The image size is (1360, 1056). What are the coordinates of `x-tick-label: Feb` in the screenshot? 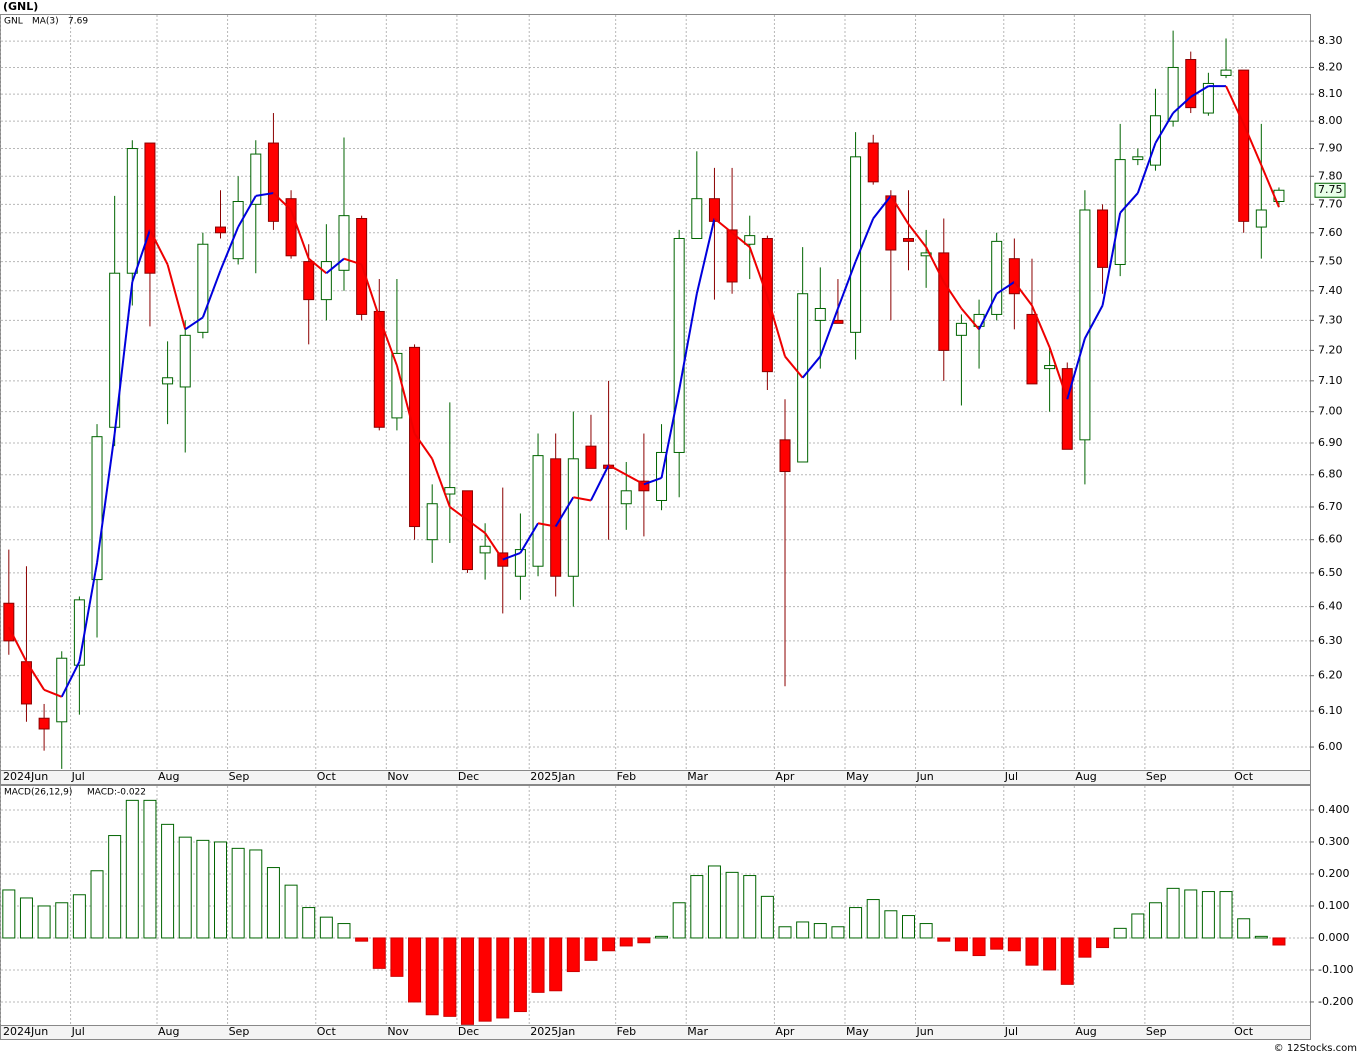 It's located at (626, 1031).